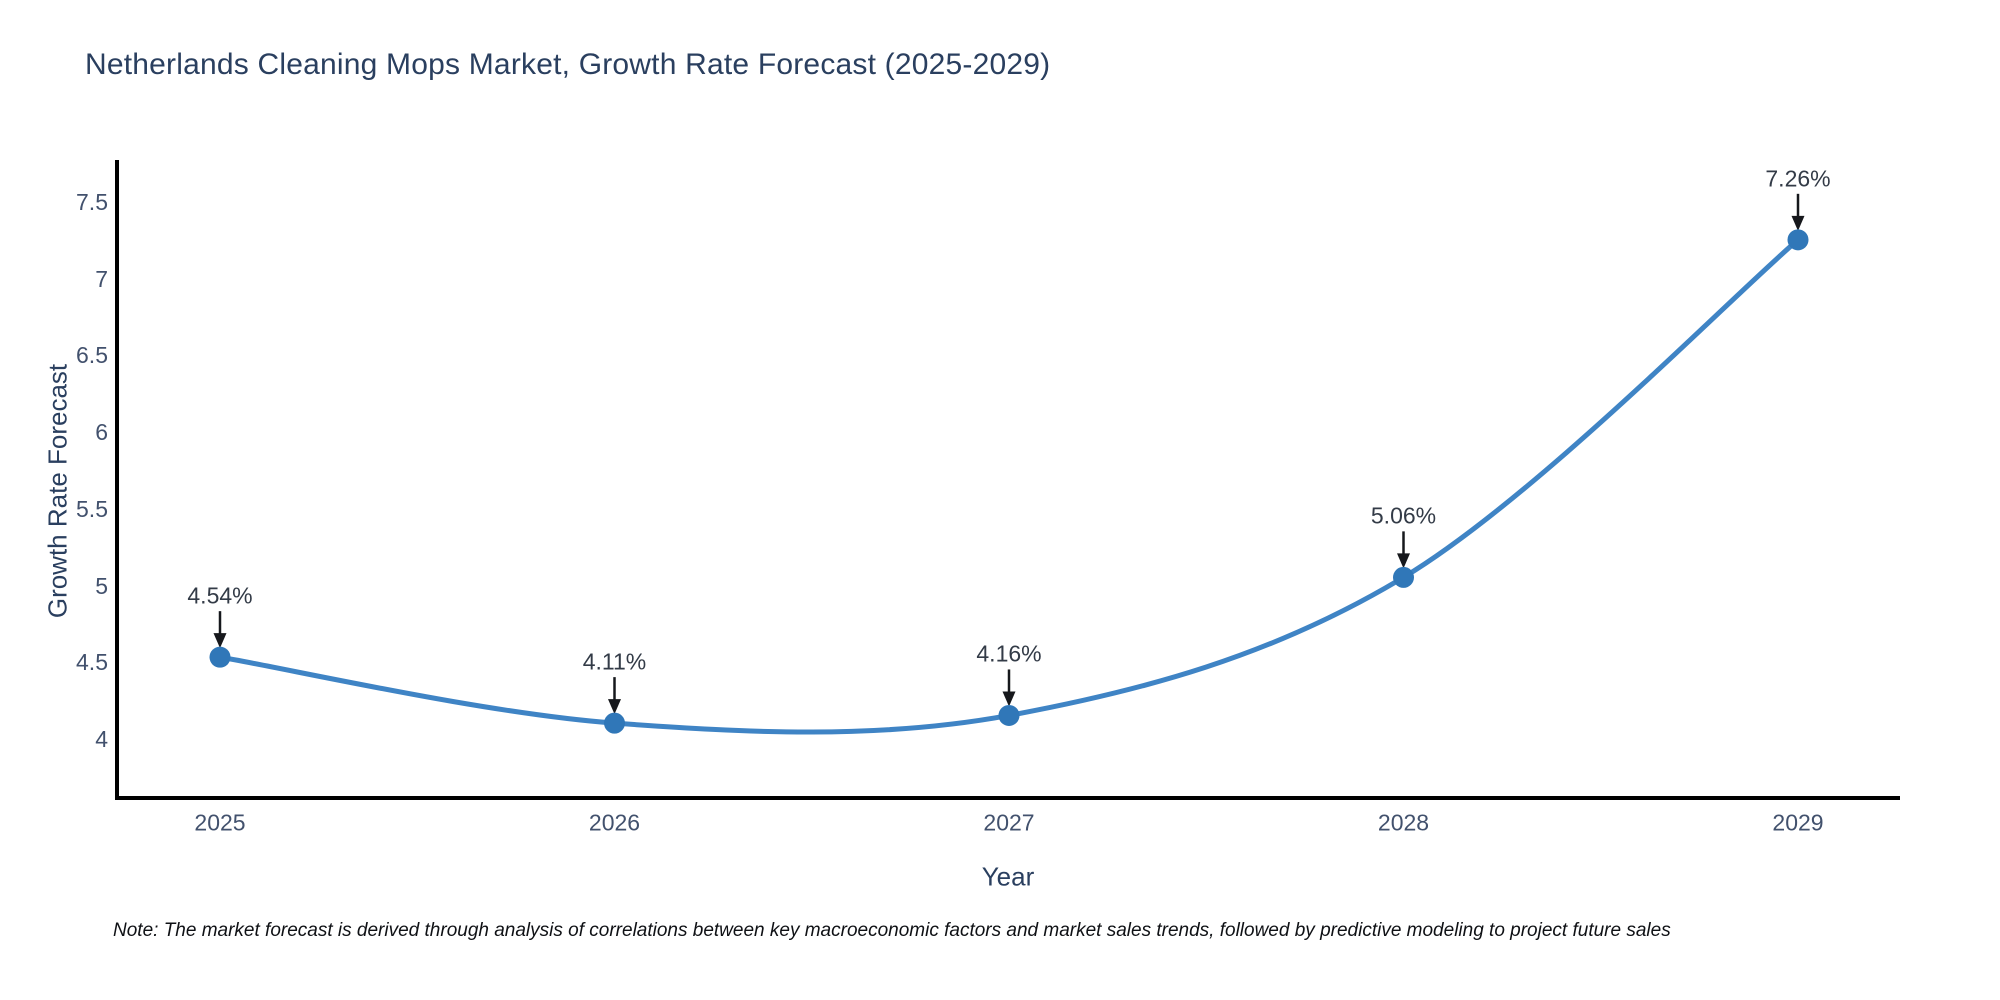 The width and height of the screenshot is (2000, 1000). I want to click on x-tick-label: 2027, so click(1009, 822).